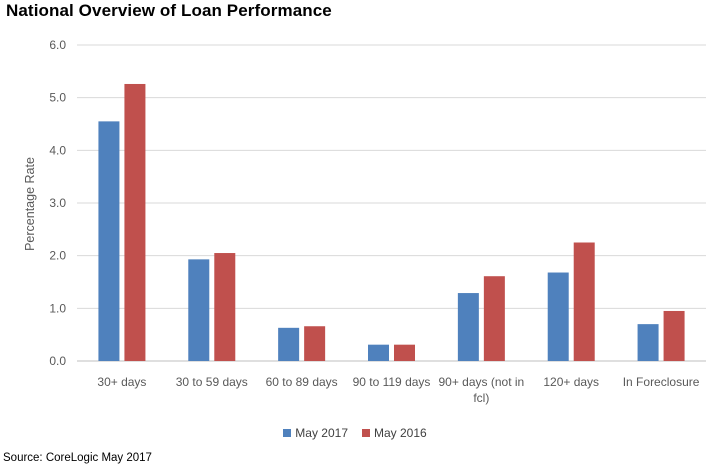 This screenshot has height=468, width=710. Describe the element at coordinates (481, 382) in the screenshot. I see `x-tick-label: 90+ days (not in` at that location.